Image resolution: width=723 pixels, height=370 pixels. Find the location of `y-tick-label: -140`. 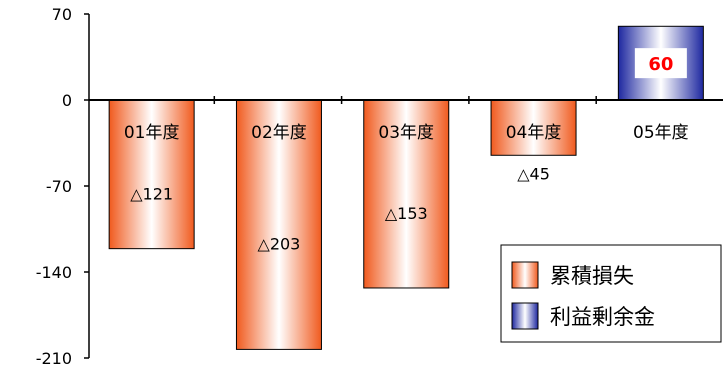

y-tick-label: -140 is located at coordinates (54, 272).